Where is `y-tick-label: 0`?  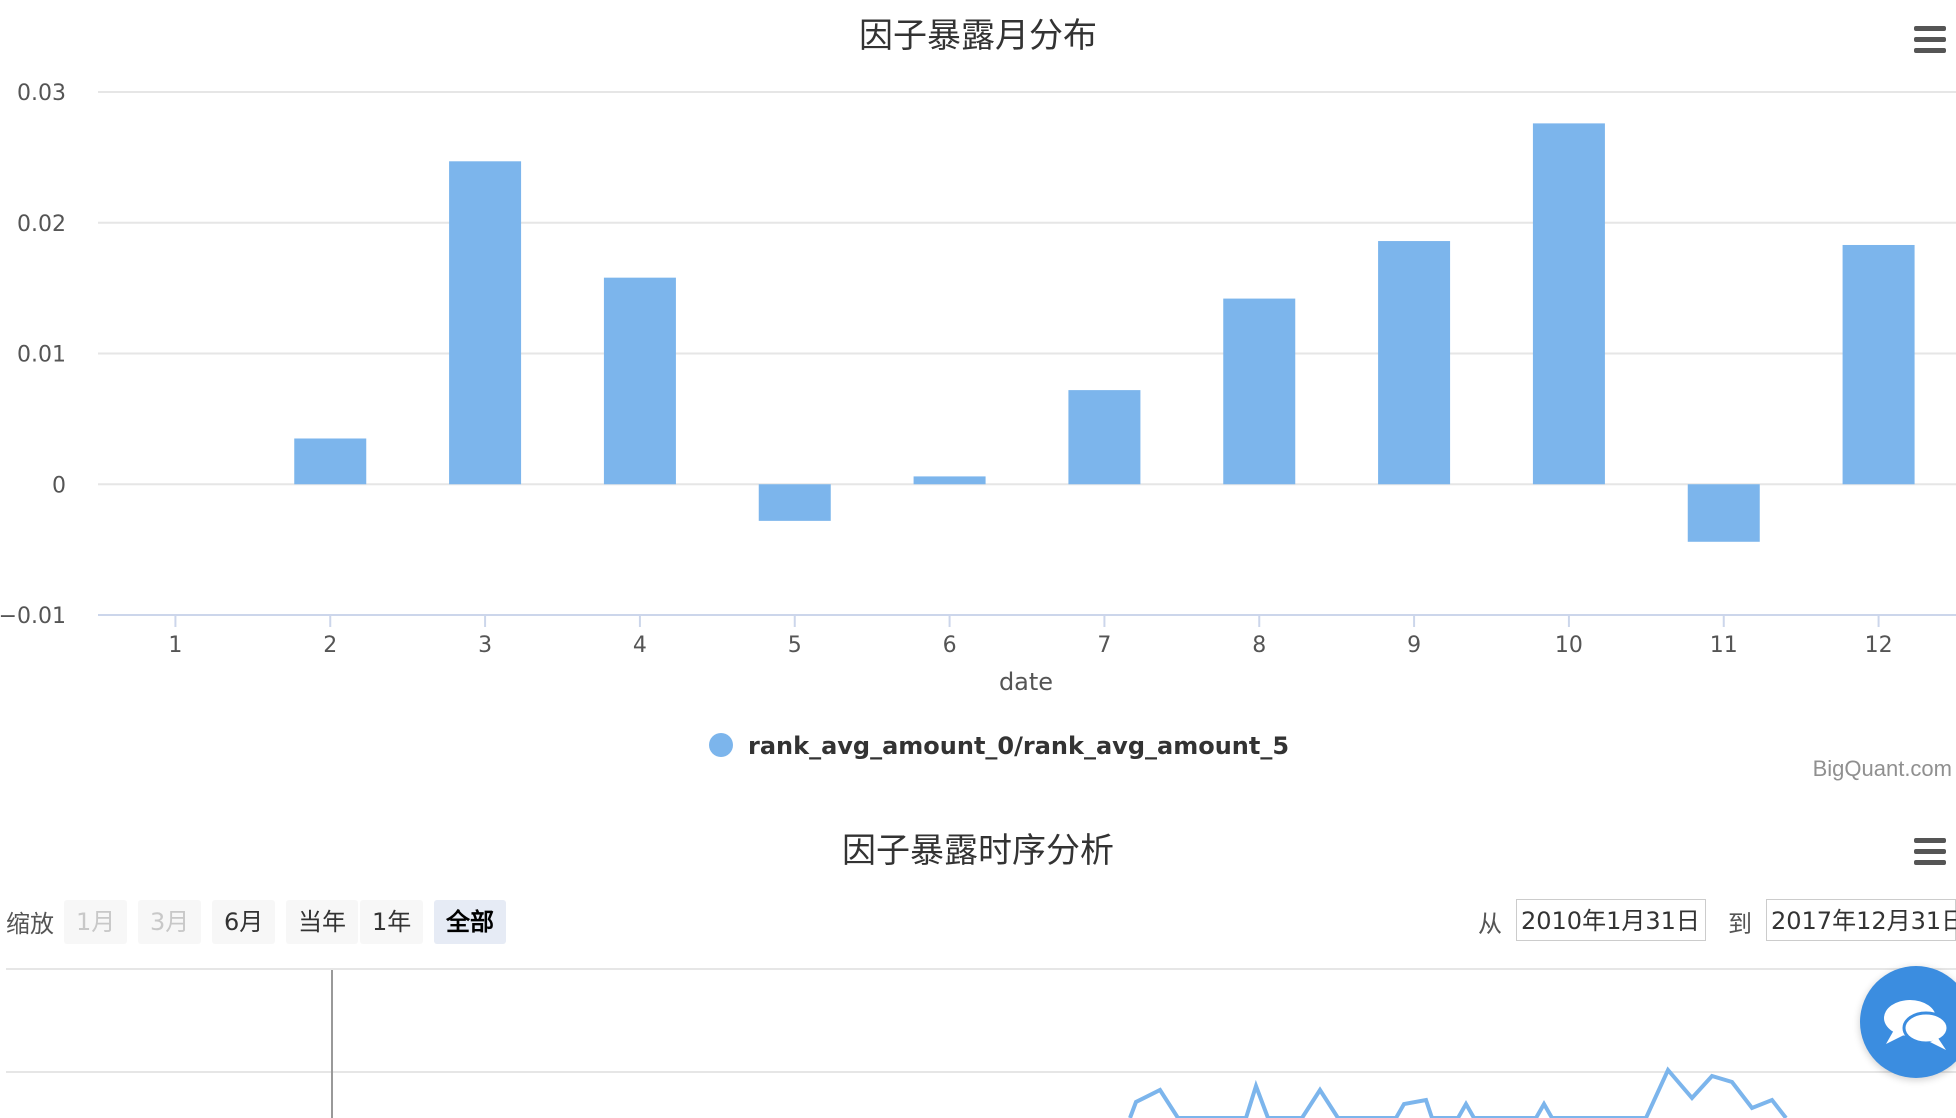
y-tick-label: 0 is located at coordinates (59, 485).